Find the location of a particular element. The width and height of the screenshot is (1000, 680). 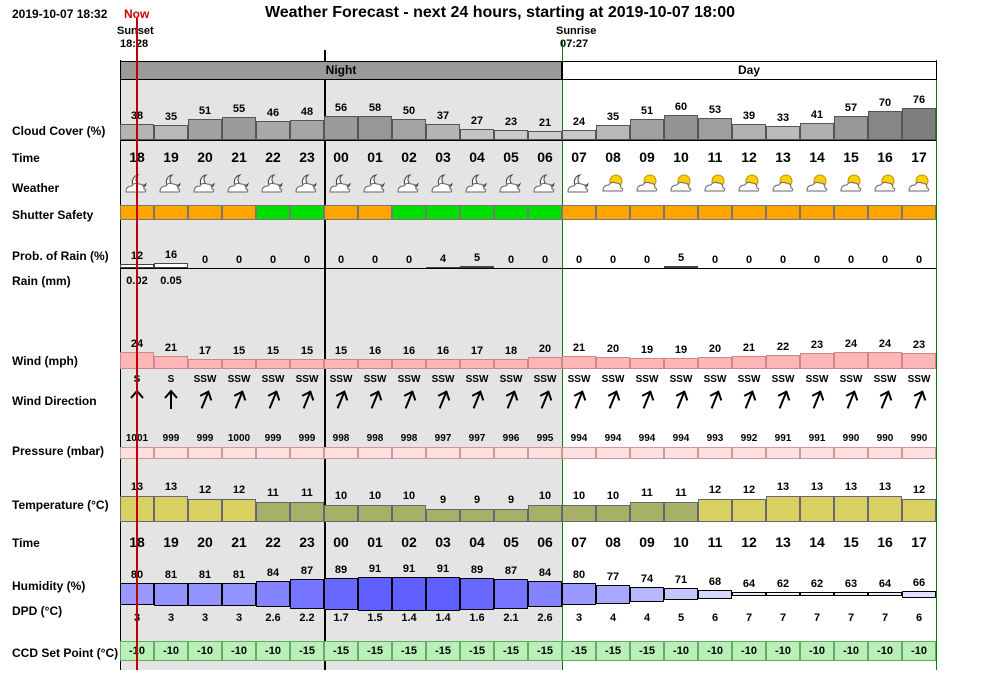

wind-value: 16 is located at coordinates (375, 351).